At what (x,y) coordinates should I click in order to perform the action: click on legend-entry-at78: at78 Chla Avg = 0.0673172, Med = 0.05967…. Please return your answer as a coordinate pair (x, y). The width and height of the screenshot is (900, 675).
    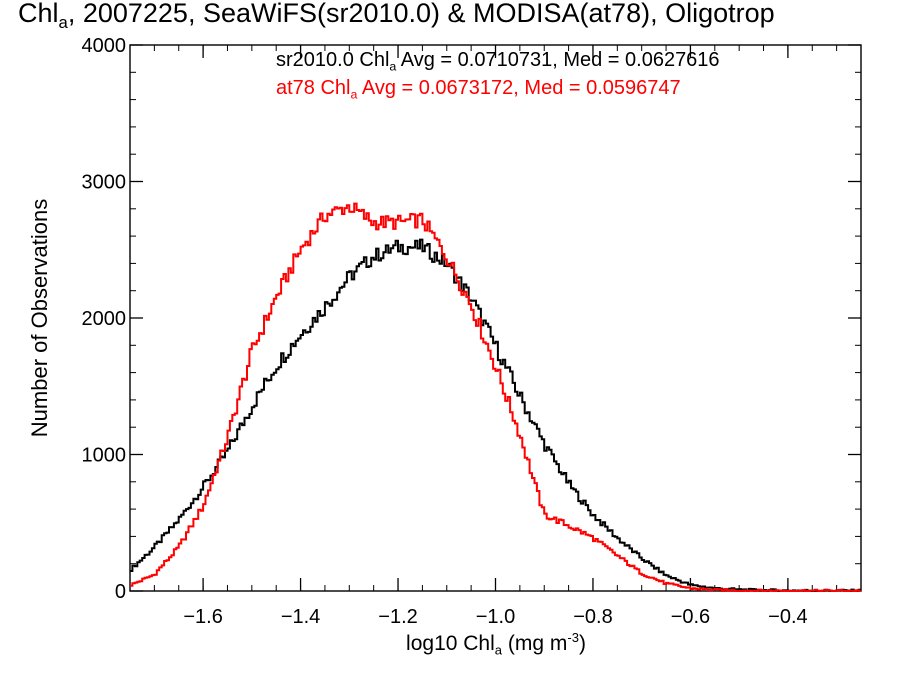
    Looking at the image, I should click on (478, 89).